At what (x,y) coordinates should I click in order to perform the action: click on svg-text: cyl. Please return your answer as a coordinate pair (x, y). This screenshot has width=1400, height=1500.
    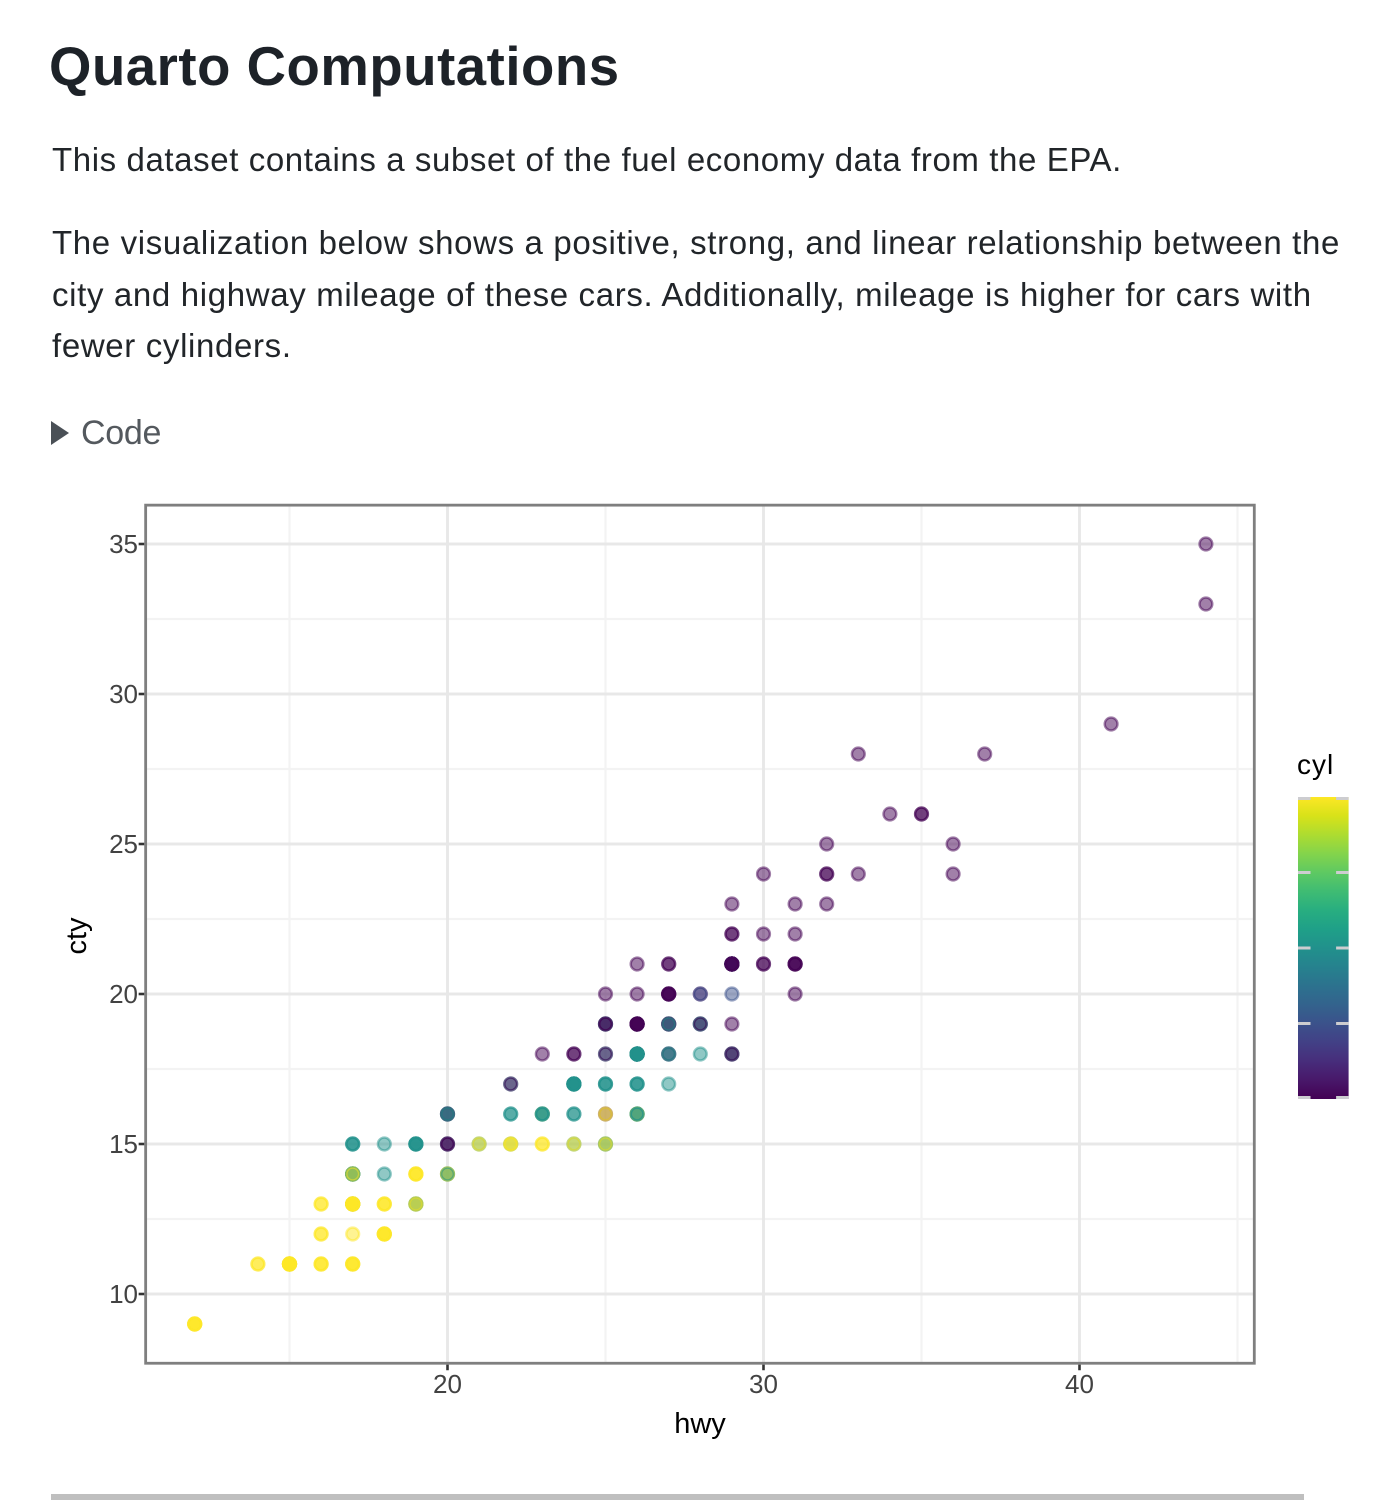
    Looking at the image, I should click on (1315, 764).